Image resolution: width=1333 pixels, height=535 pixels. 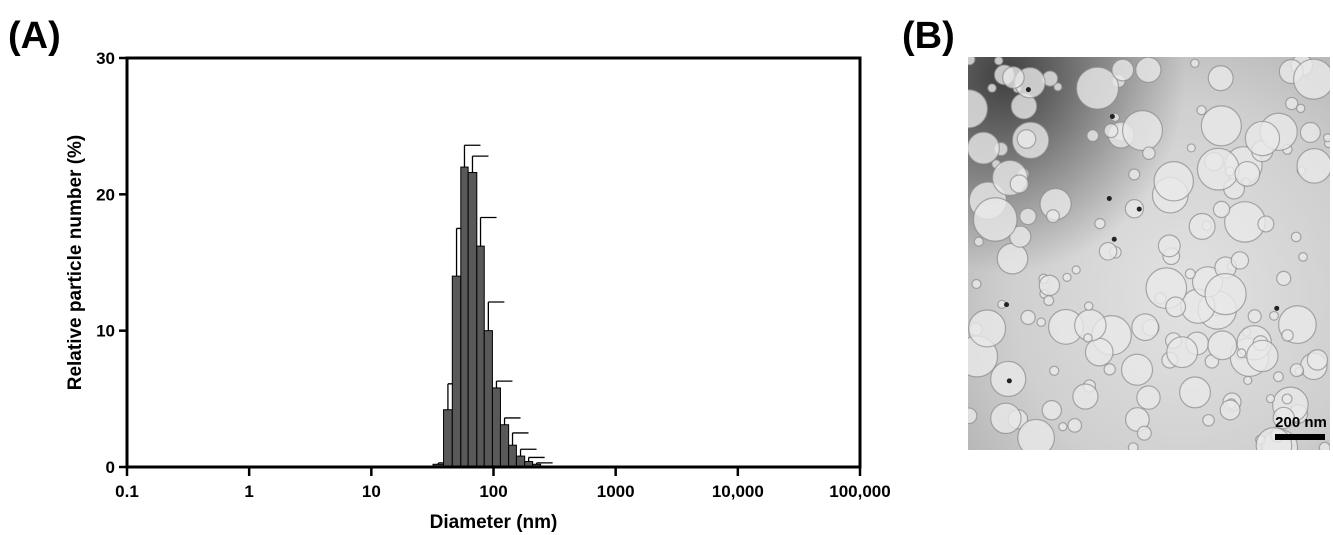 What do you see at coordinates (105, 58) in the screenshot?
I see `y-tick-label: 30` at bounding box center [105, 58].